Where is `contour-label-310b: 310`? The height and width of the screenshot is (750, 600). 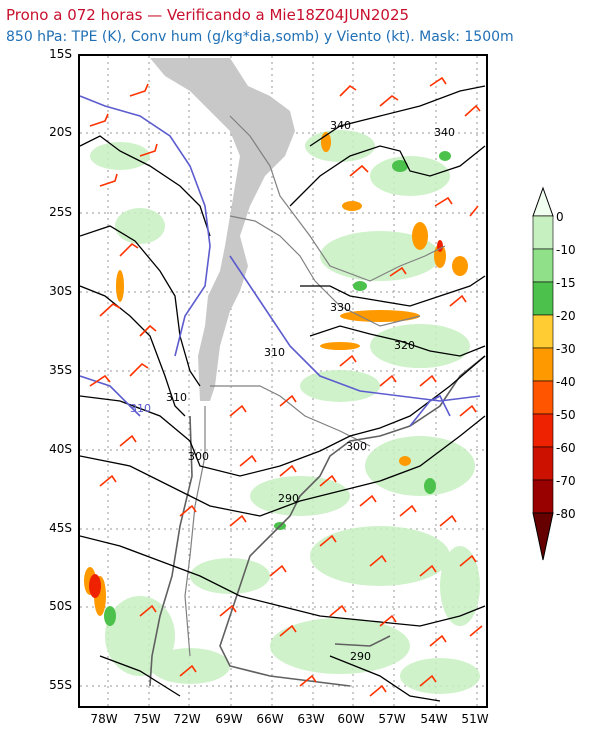 contour-label-310b: 310 is located at coordinates (176, 397).